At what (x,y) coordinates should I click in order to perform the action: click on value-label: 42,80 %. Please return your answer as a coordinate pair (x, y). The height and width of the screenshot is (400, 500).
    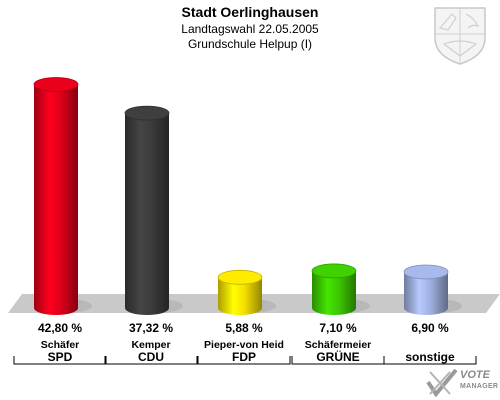
    Looking at the image, I should click on (60, 328).